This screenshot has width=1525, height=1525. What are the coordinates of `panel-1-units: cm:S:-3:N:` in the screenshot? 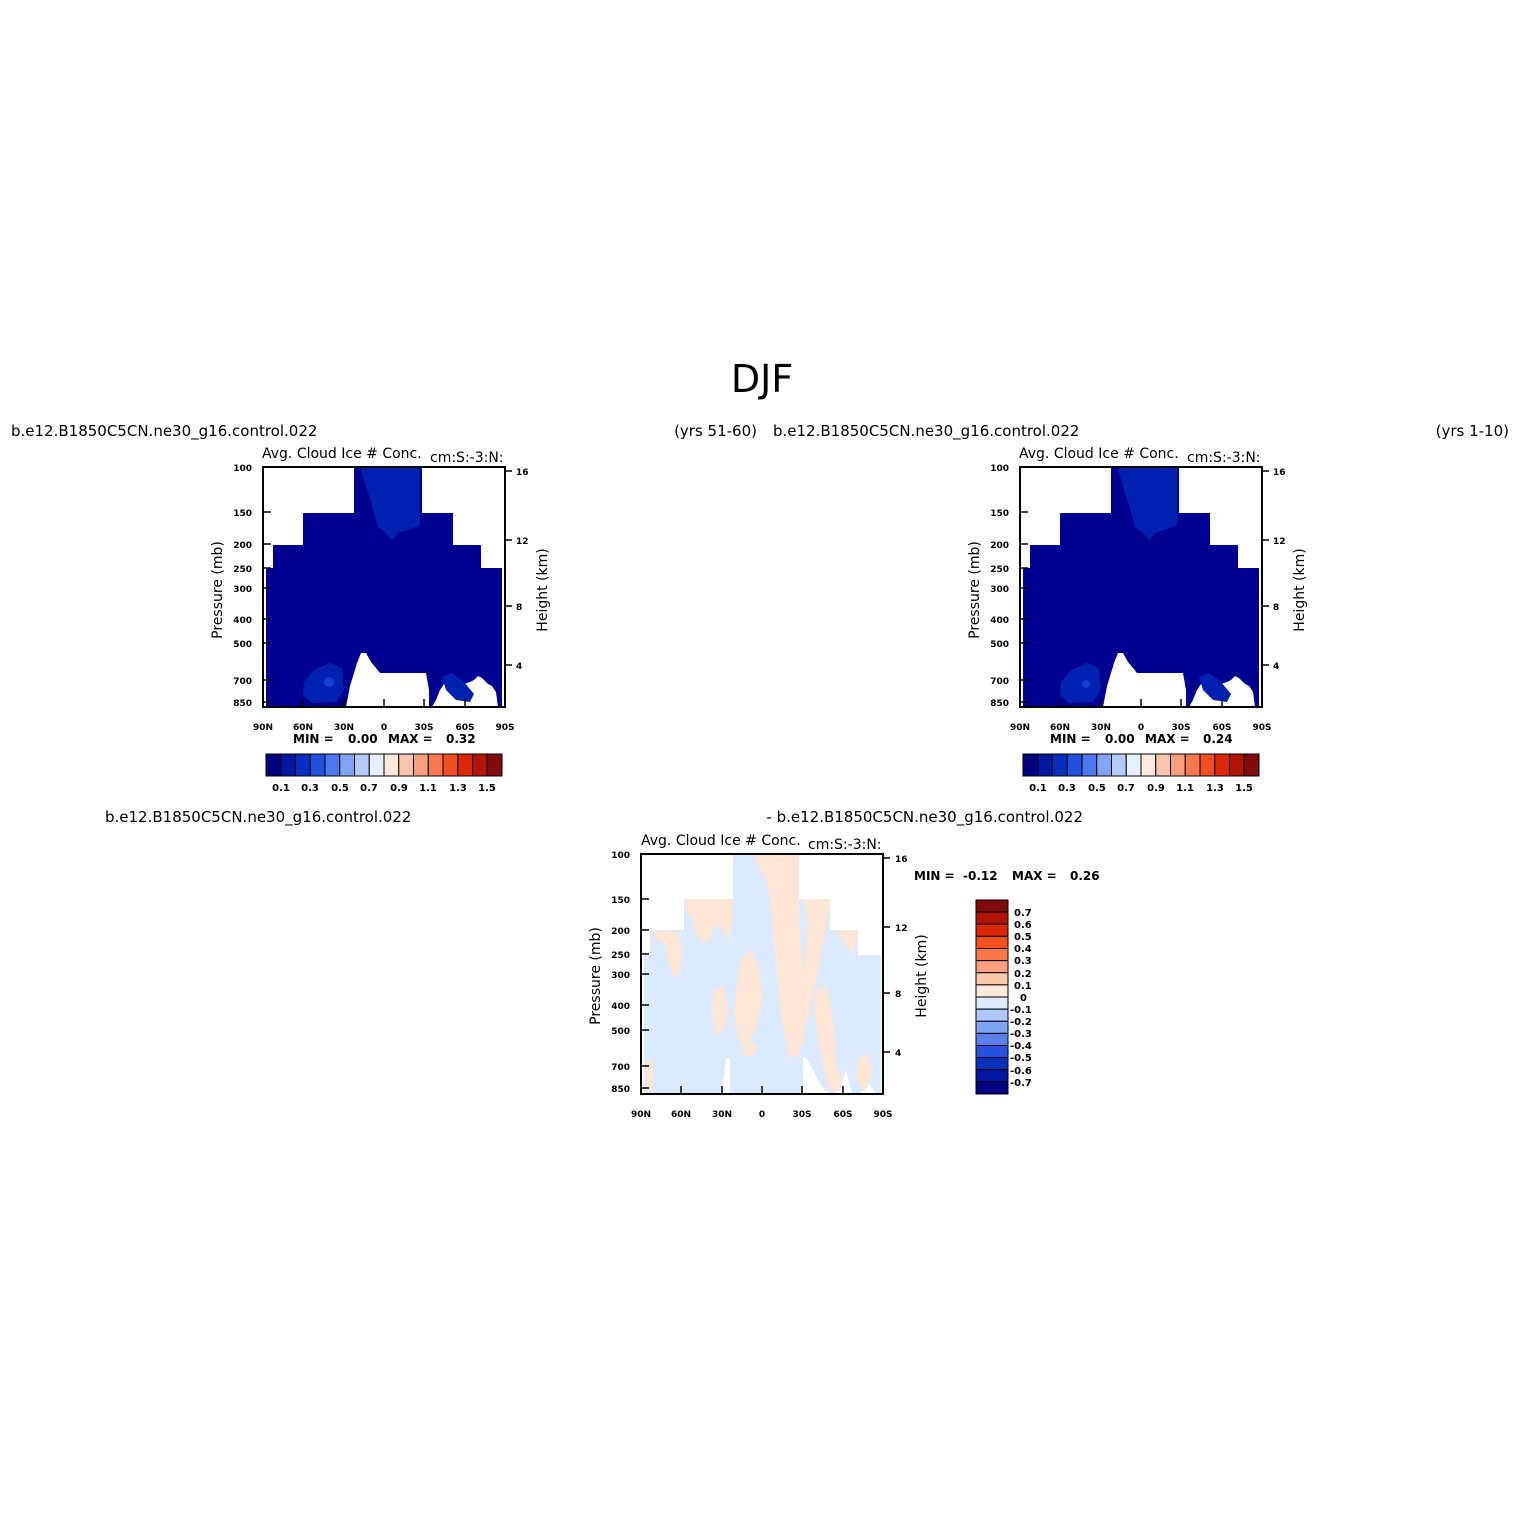 It's located at (467, 458).